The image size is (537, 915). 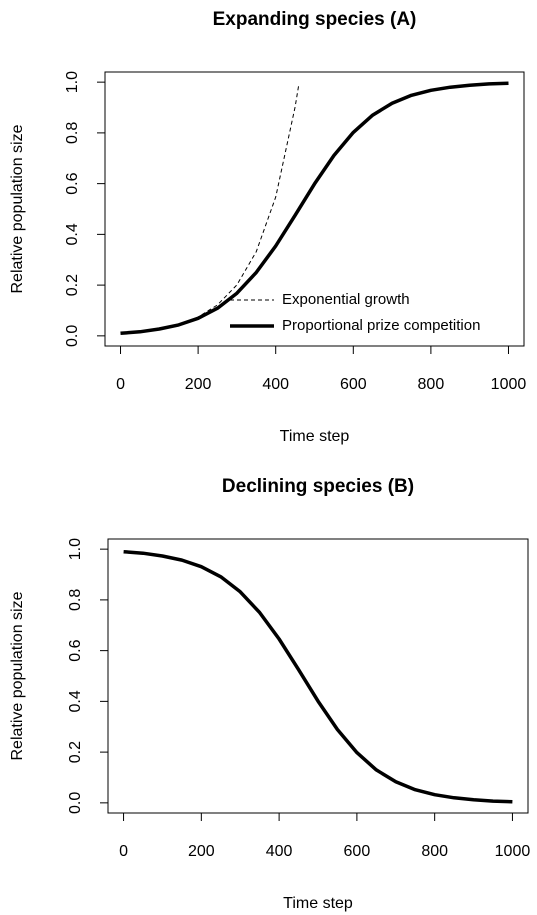 I want to click on legend-label: Proportional prize competition, so click(x=381, y=325).